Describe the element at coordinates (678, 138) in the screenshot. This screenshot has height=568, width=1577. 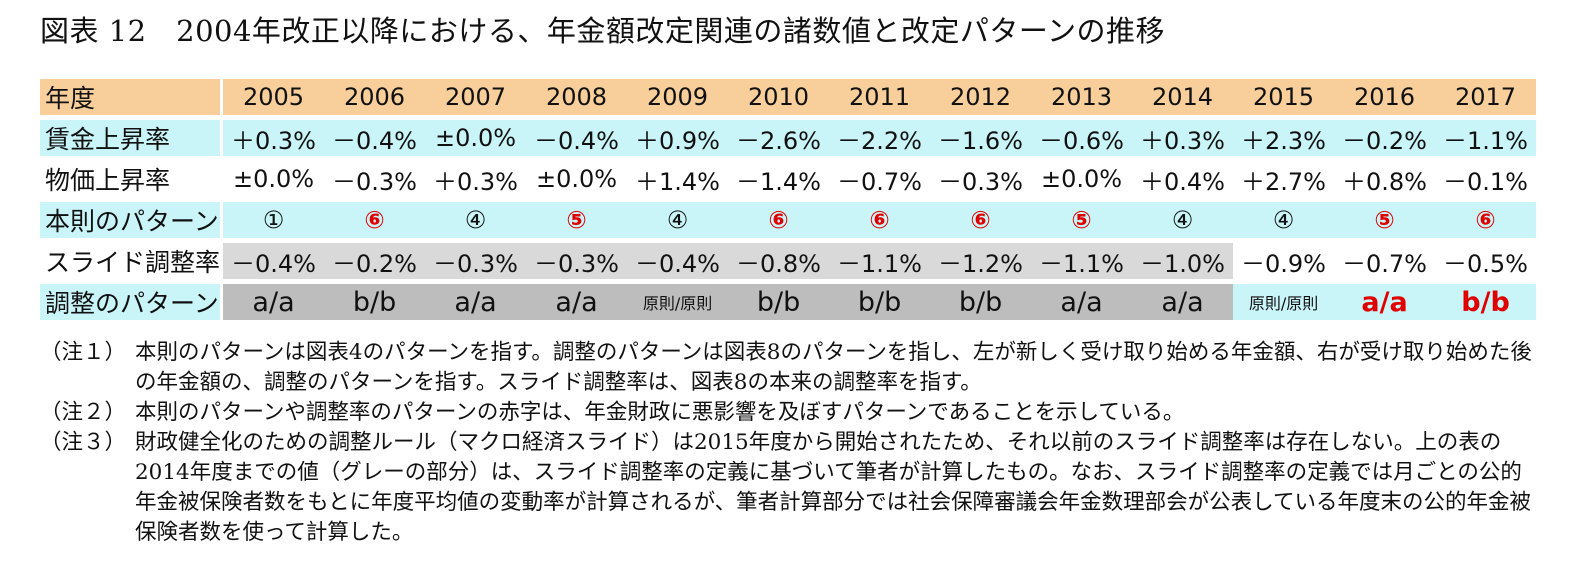
I see `wage-cell: ＋0.9%` at that location.